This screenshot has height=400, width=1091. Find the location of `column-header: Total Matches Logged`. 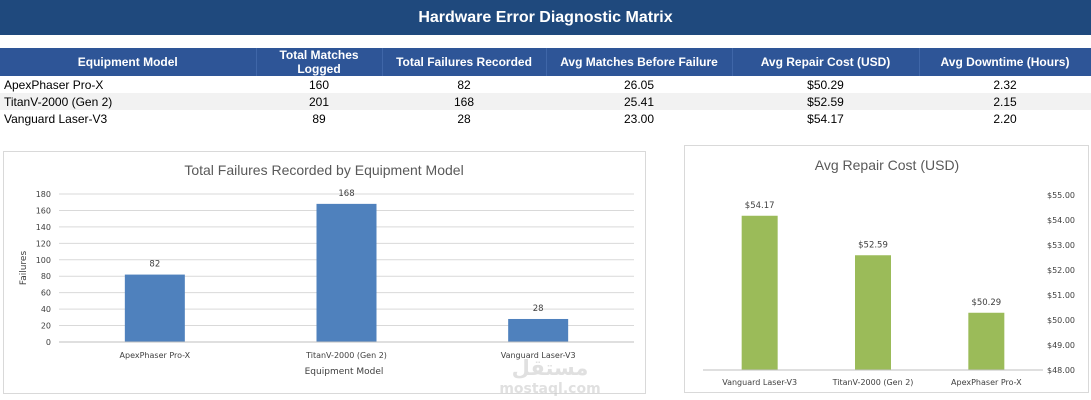

column-header: Total Matches Logged is located at coordinates (319, 62).